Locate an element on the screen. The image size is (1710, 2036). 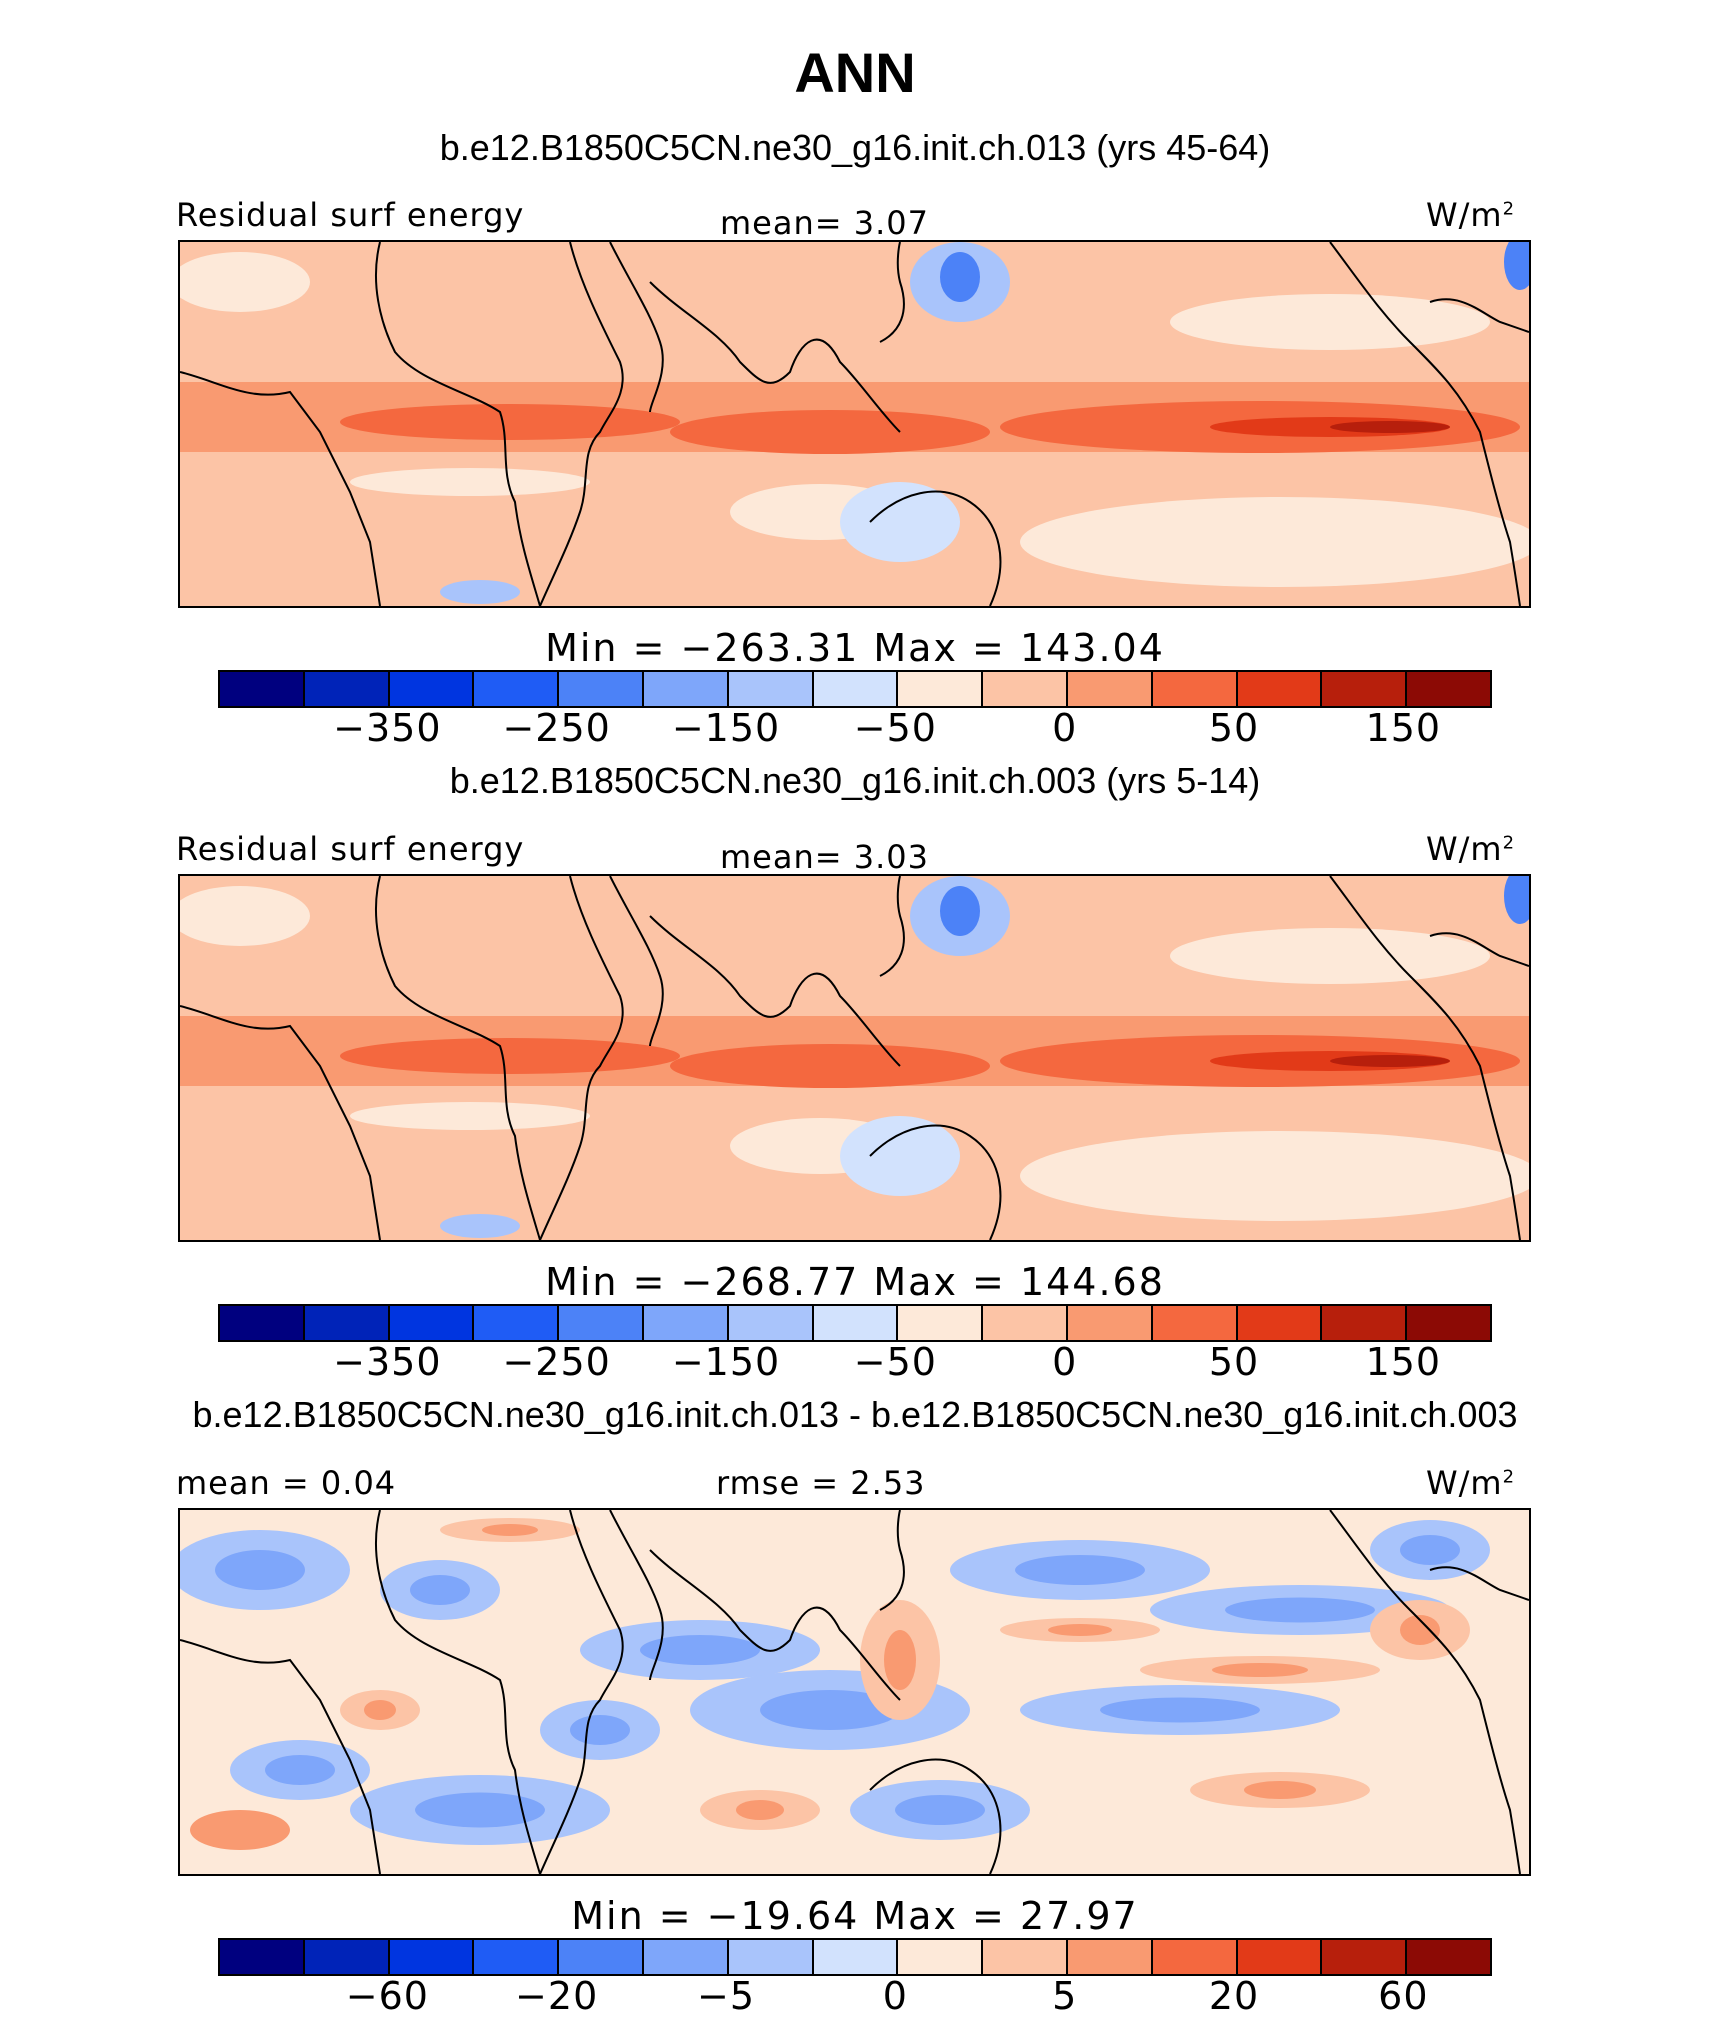
page-title: ANN is located at coordinates (855, 72).